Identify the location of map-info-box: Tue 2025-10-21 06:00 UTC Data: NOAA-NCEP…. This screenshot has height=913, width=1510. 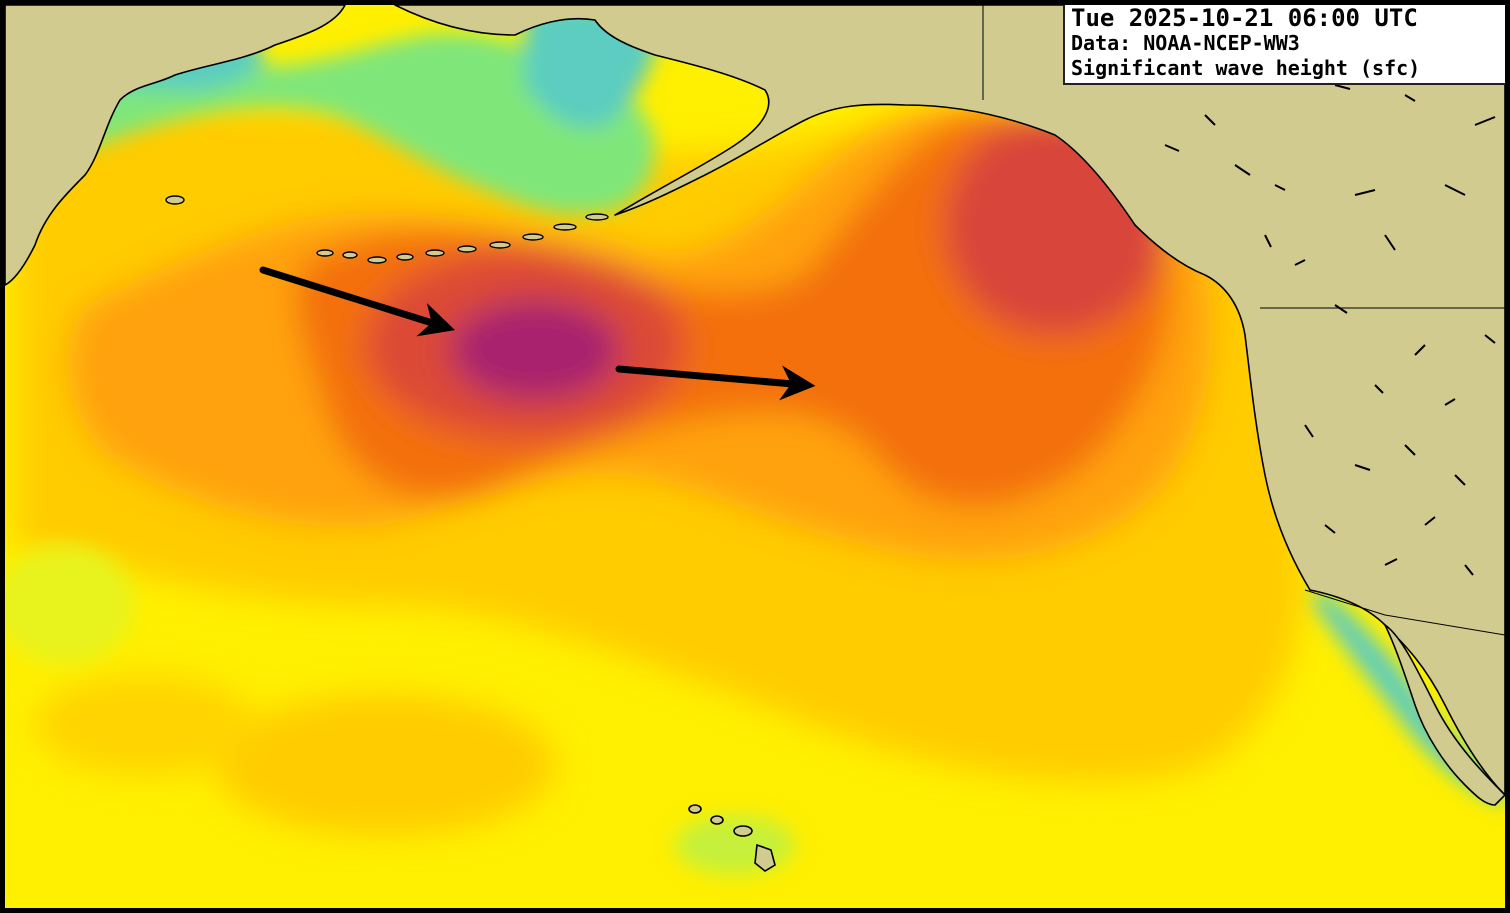
(1284, 45).